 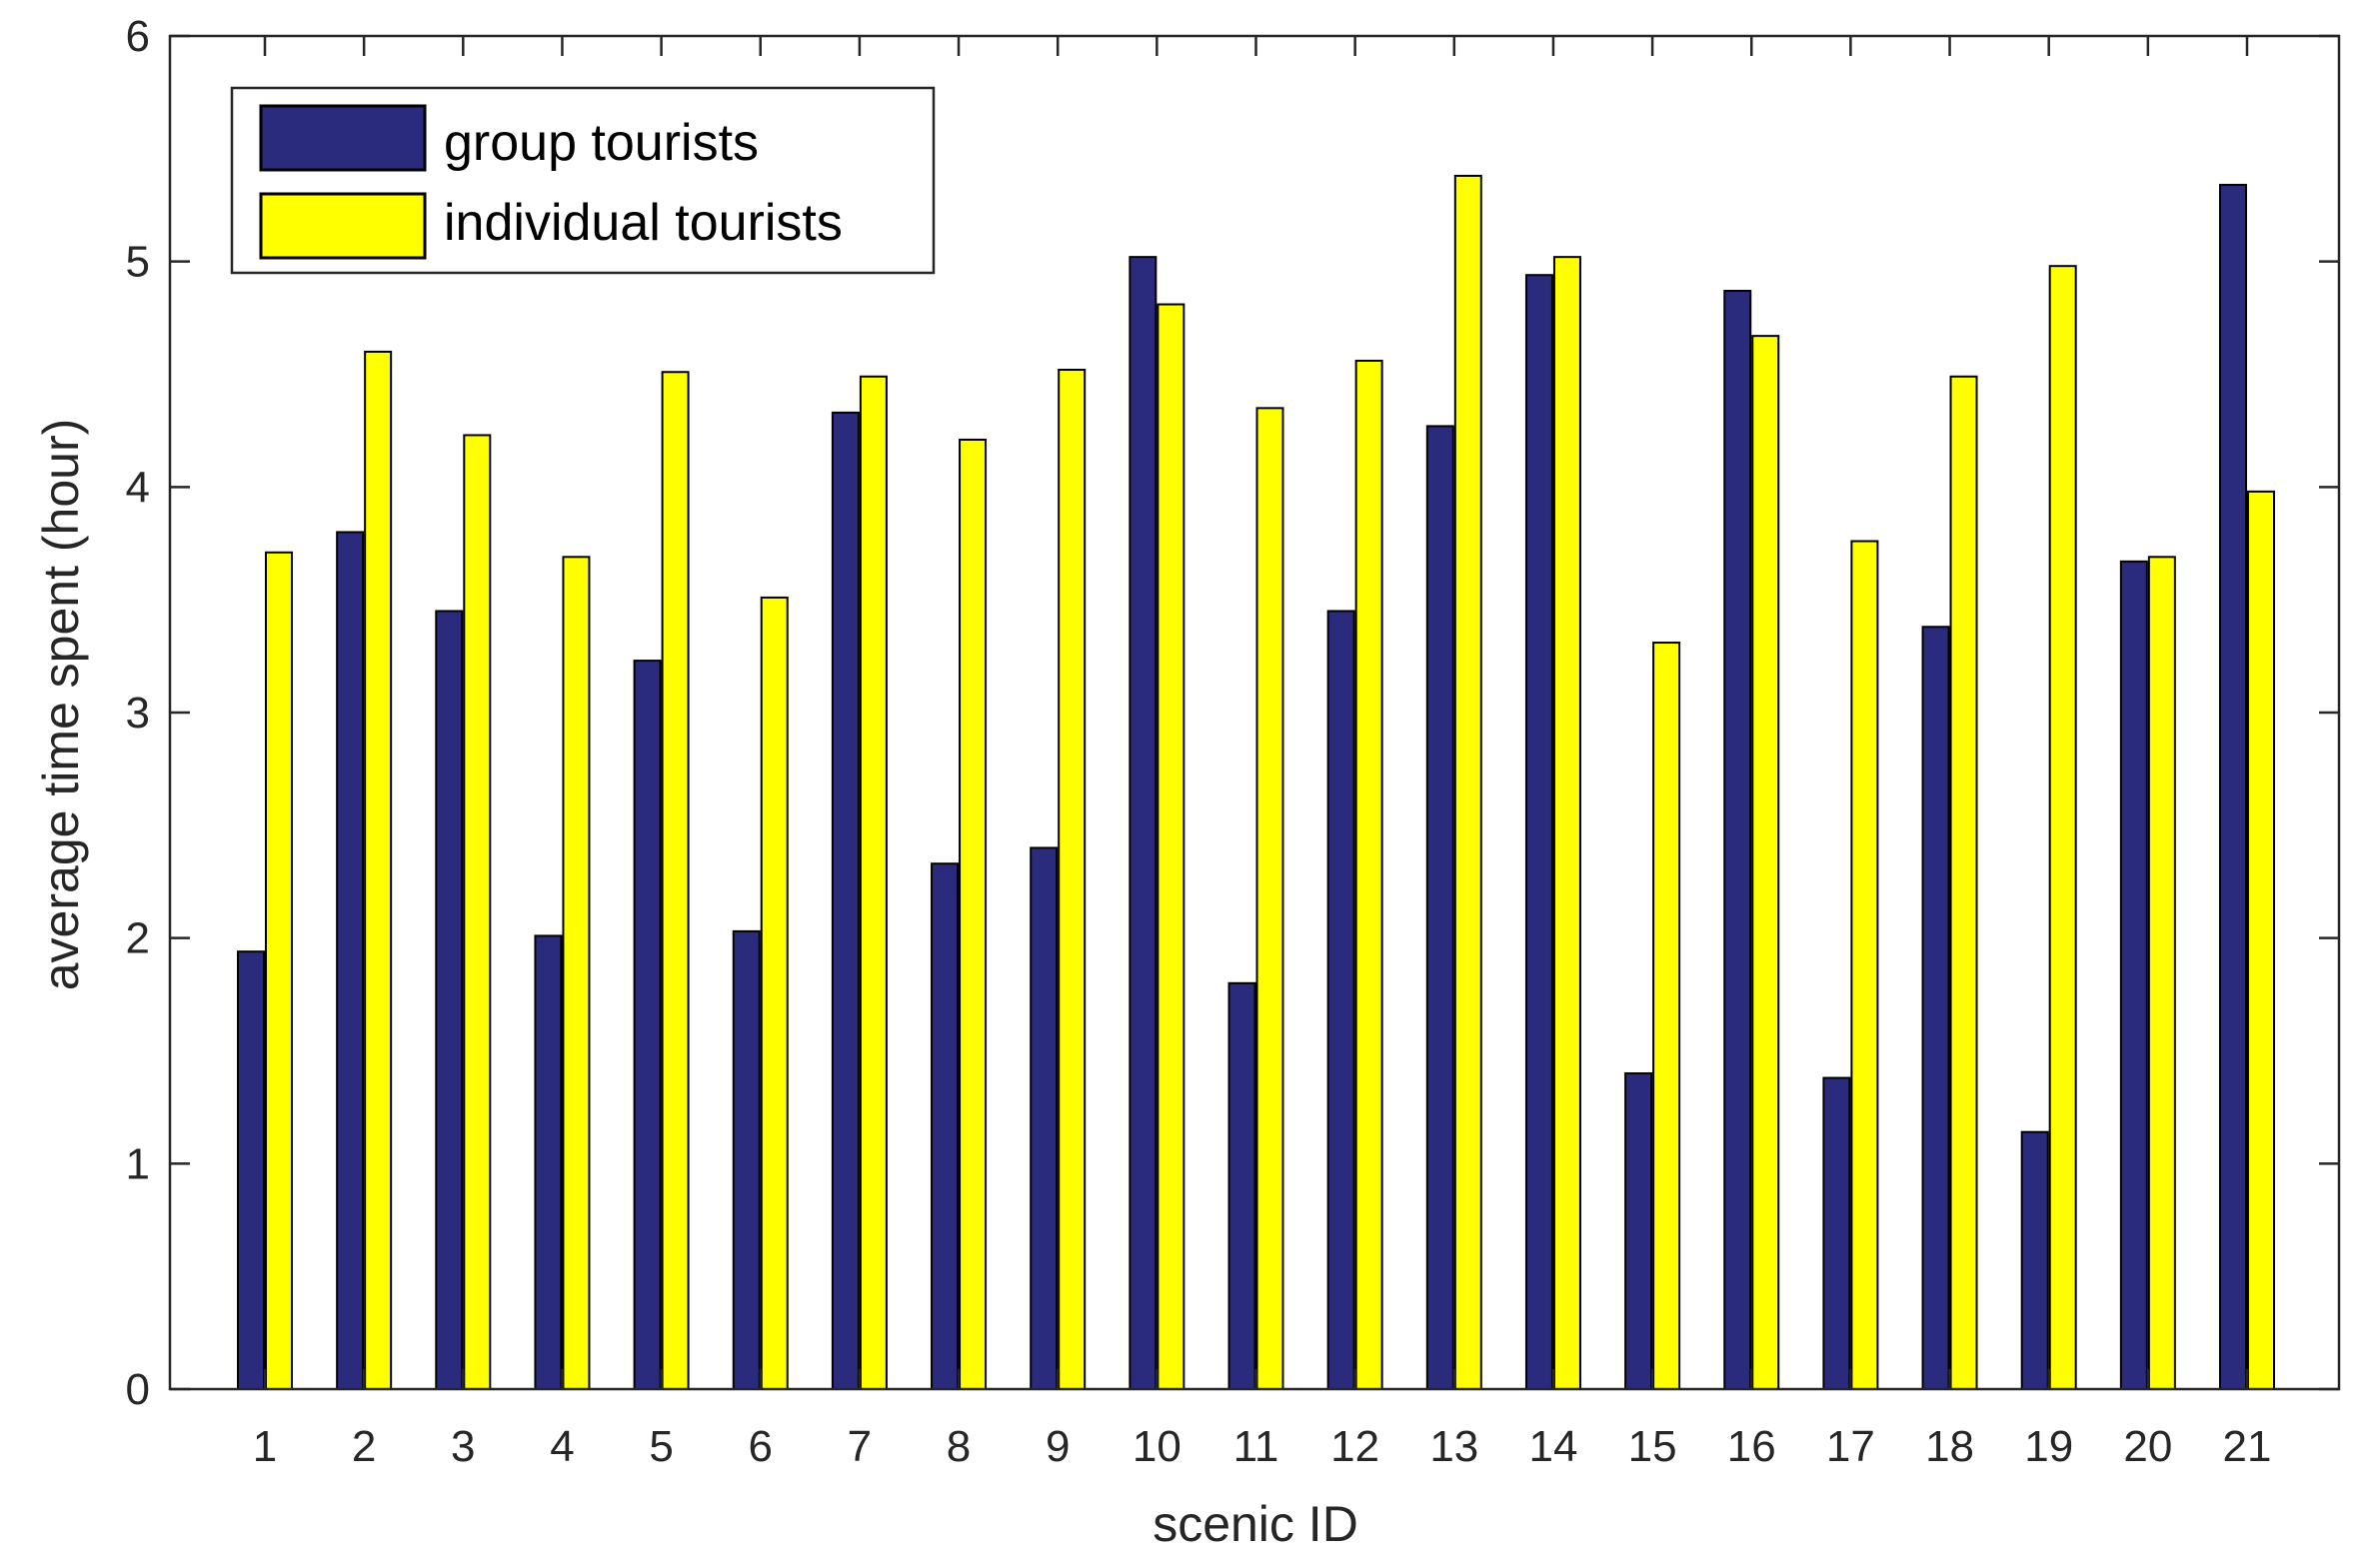 What do you see at coordinates (661, 1447) in the screenshot?
I see `x-tick-label-5: 5` at bounding box center [661, 1447].